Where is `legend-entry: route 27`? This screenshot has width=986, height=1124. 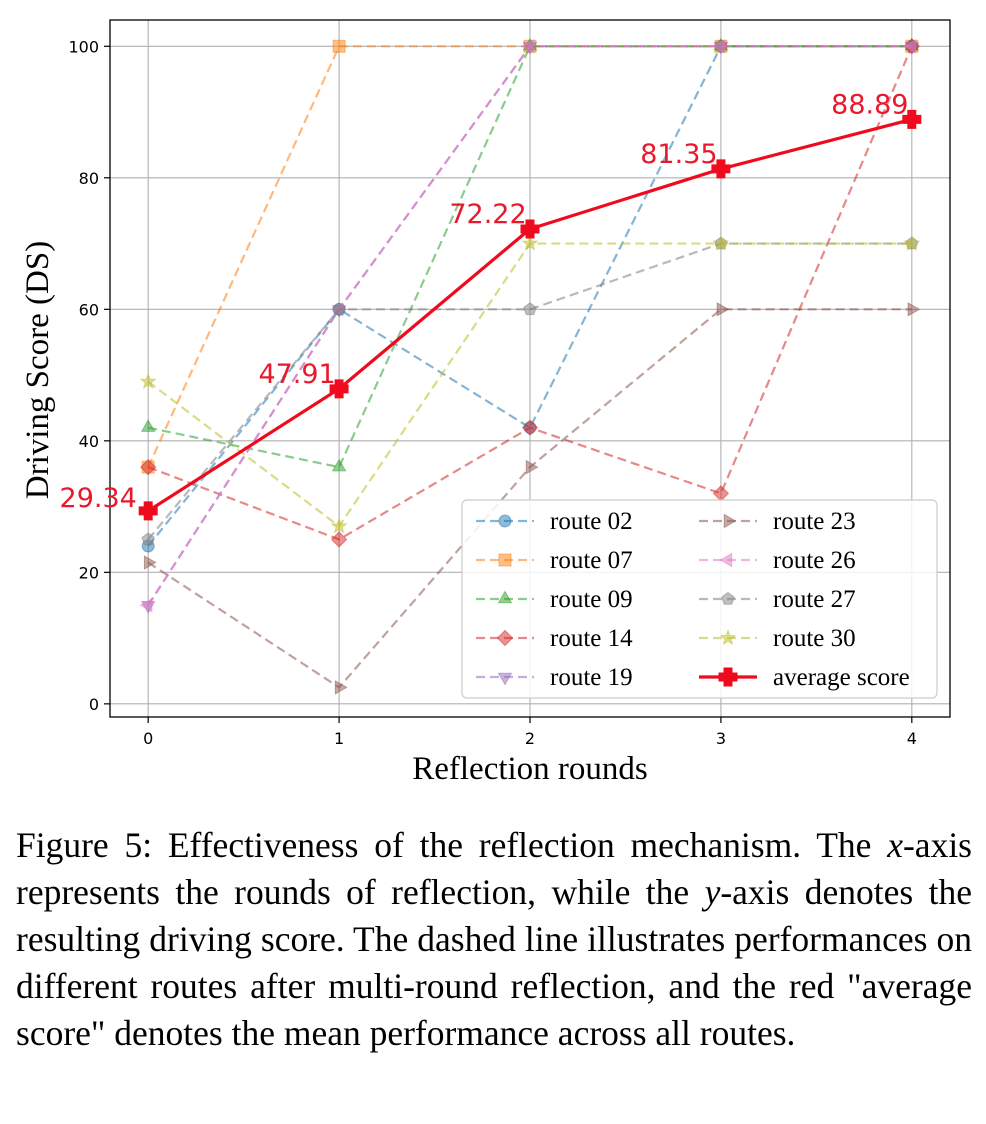 legend-entry: route 27 is located at coordinates (777, 599).